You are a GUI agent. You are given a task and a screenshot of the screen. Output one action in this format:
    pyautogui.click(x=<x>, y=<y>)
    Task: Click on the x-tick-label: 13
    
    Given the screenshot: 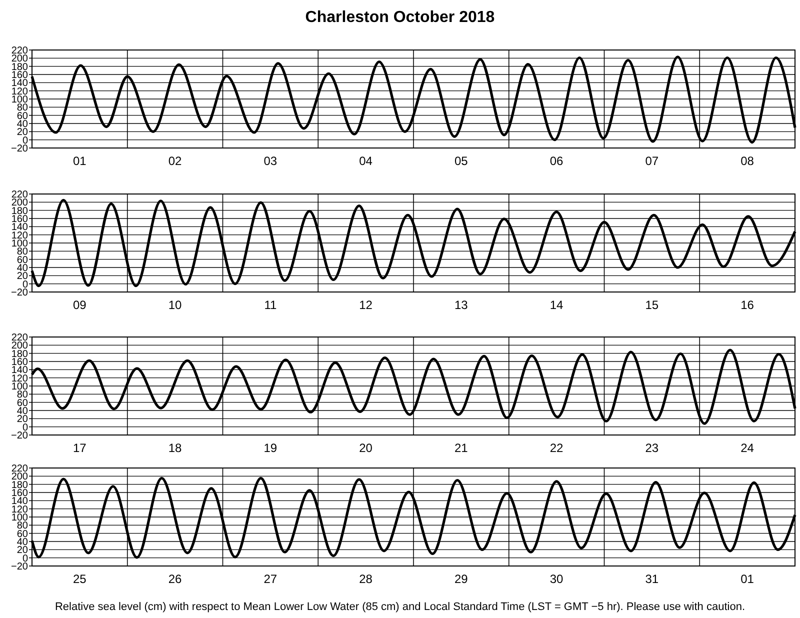 What is the action you would take?
    pyautogui.click(x=461, y=305)
    